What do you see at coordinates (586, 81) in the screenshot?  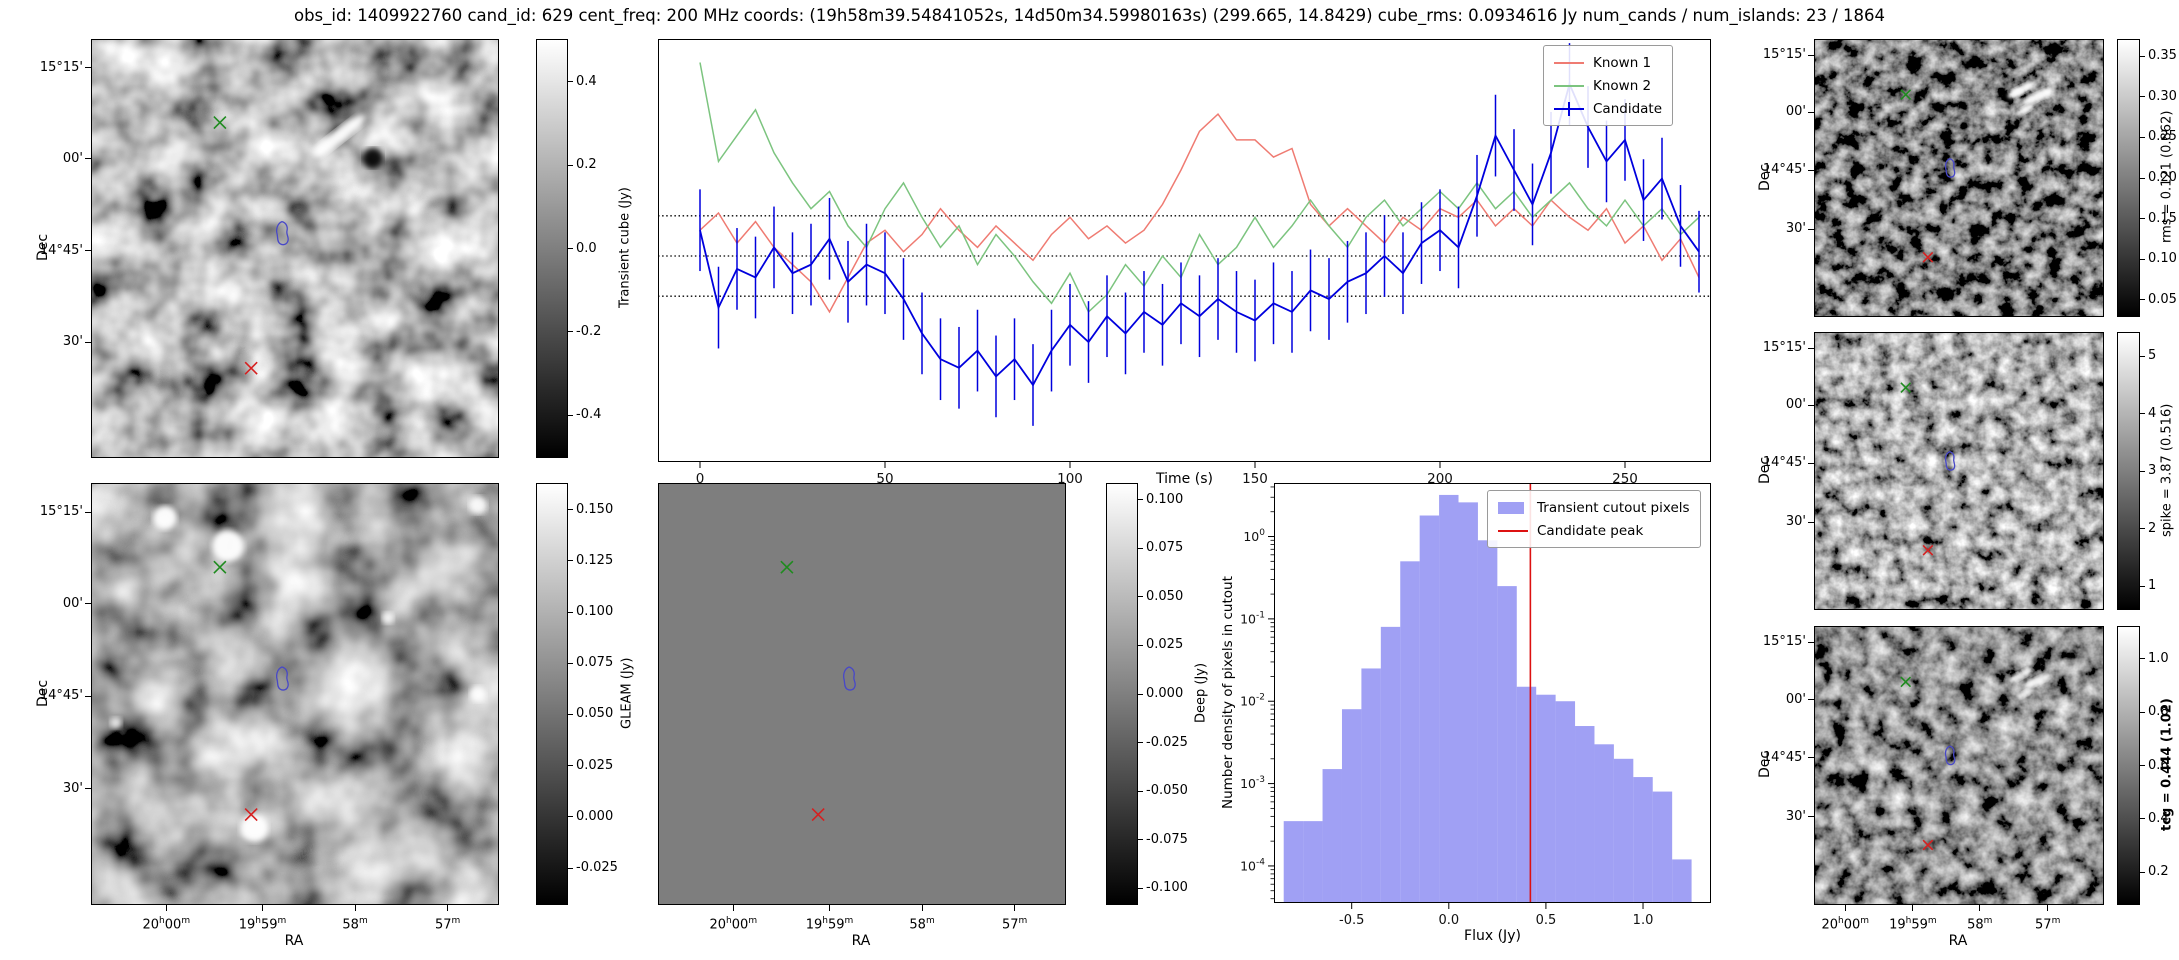 I see `colorbar-tick-label: 0.4` at bounding box center [586, 81].